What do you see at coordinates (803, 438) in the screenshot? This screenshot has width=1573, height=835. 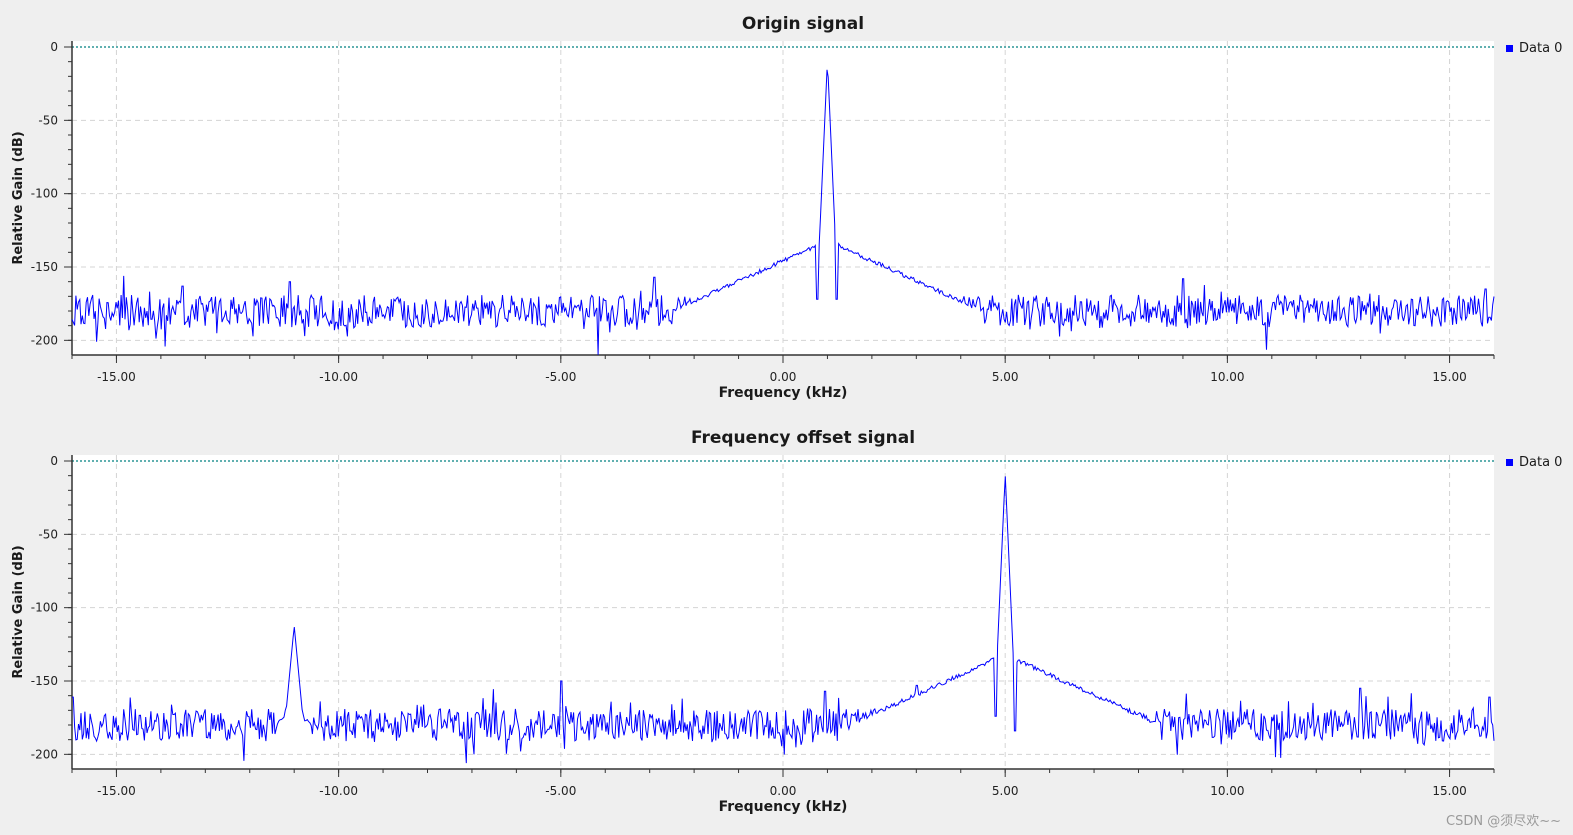 I see `chart-title: Frequency offset signal` at bounding box center [803, 438].